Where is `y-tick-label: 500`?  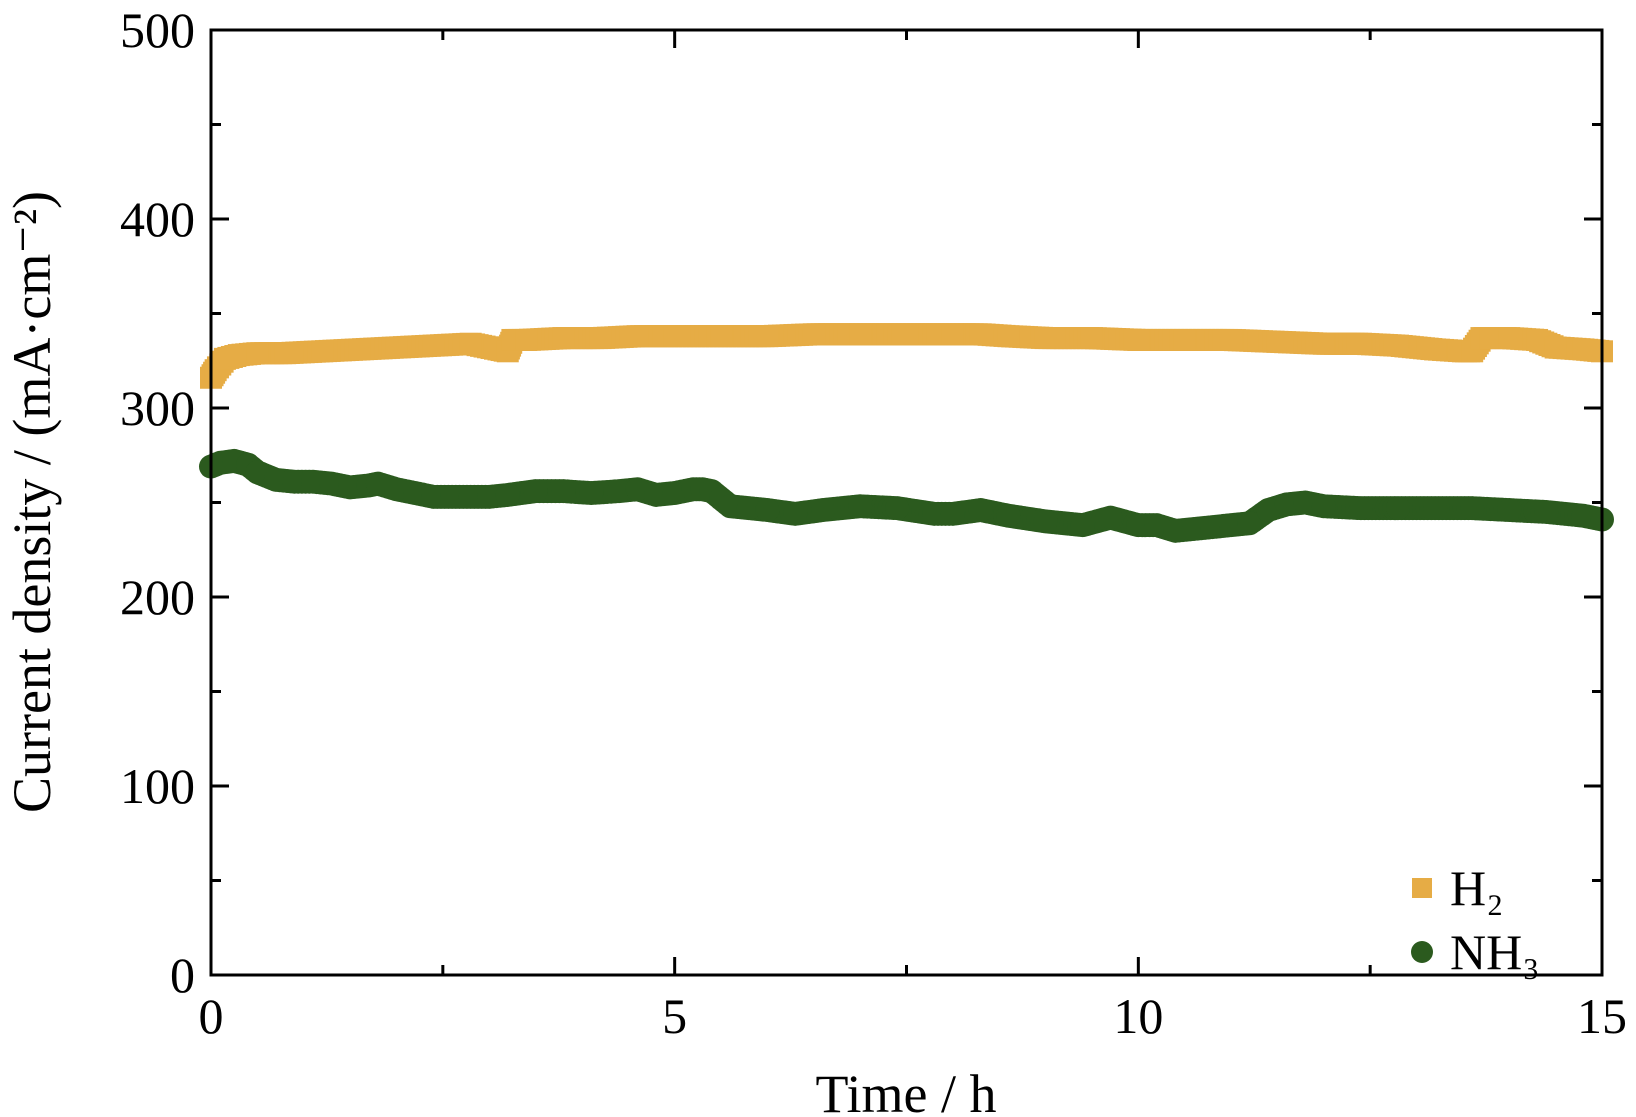
y-tick-label: 500 is located at coordinates (157, 30).